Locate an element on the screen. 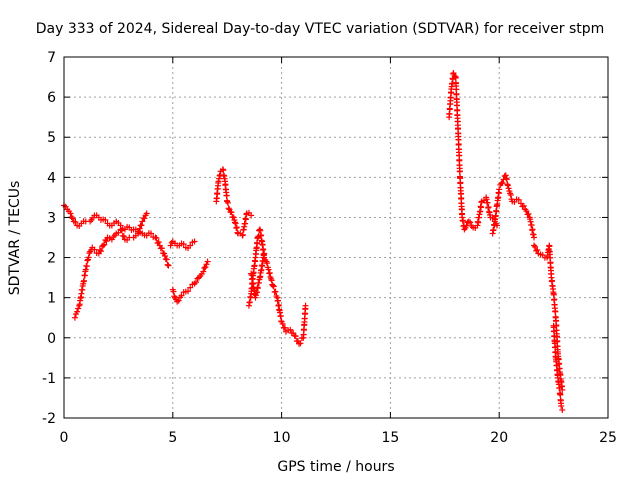  y-tick-label: 5 is located at coordinates (51, 138).